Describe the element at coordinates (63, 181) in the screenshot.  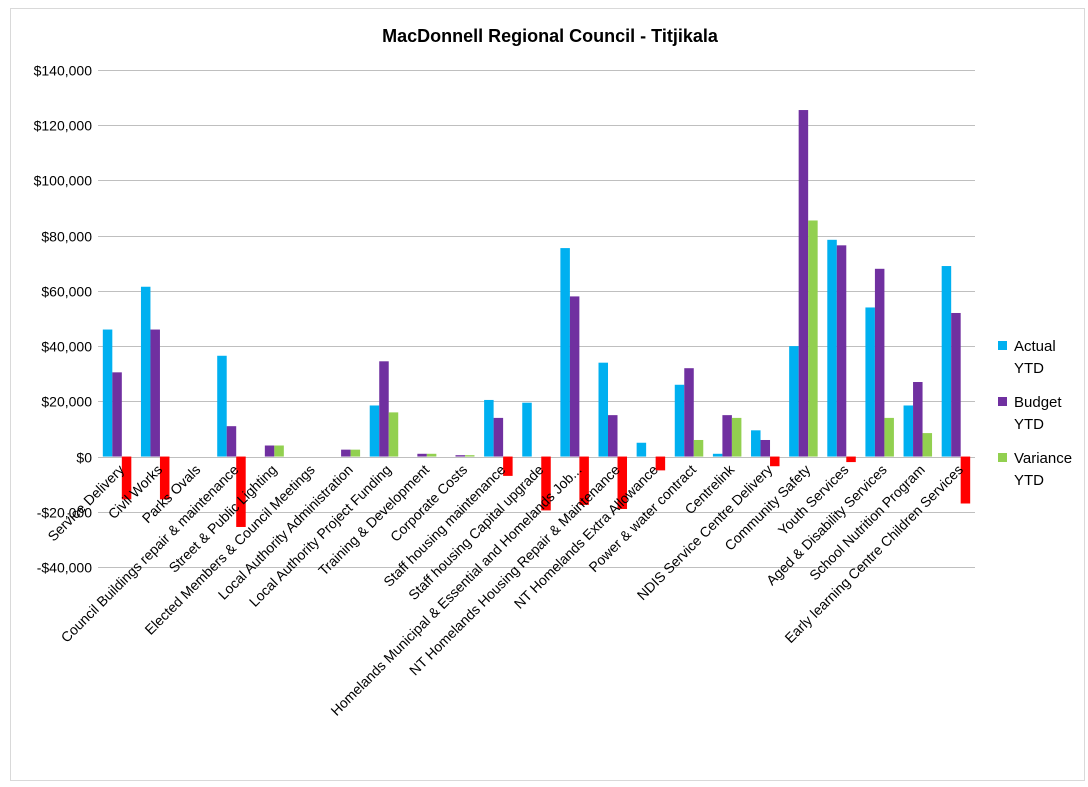
I see `y-tick-label: $100,000` at that location.